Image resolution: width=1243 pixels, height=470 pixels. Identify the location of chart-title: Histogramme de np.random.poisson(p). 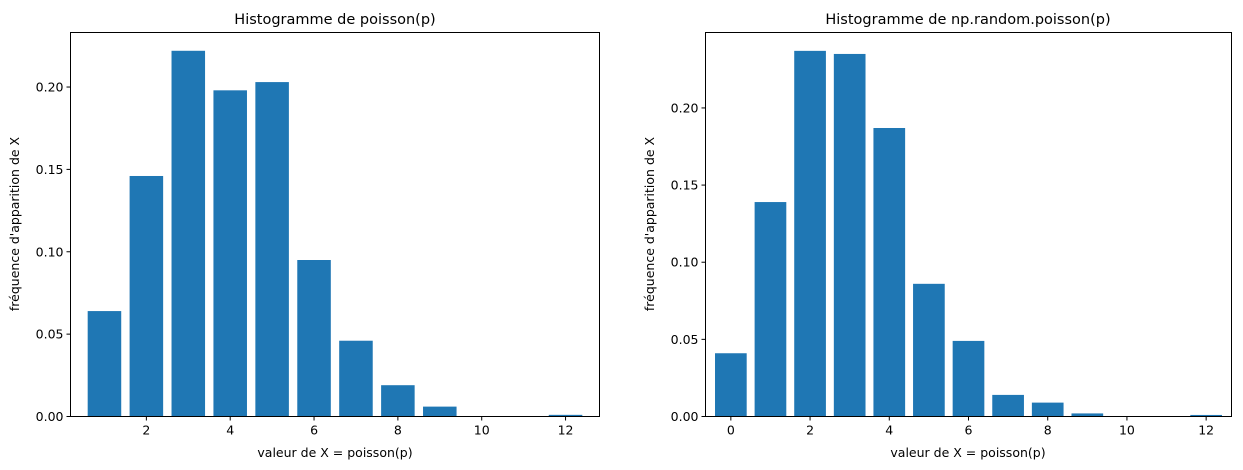
(967, 20).